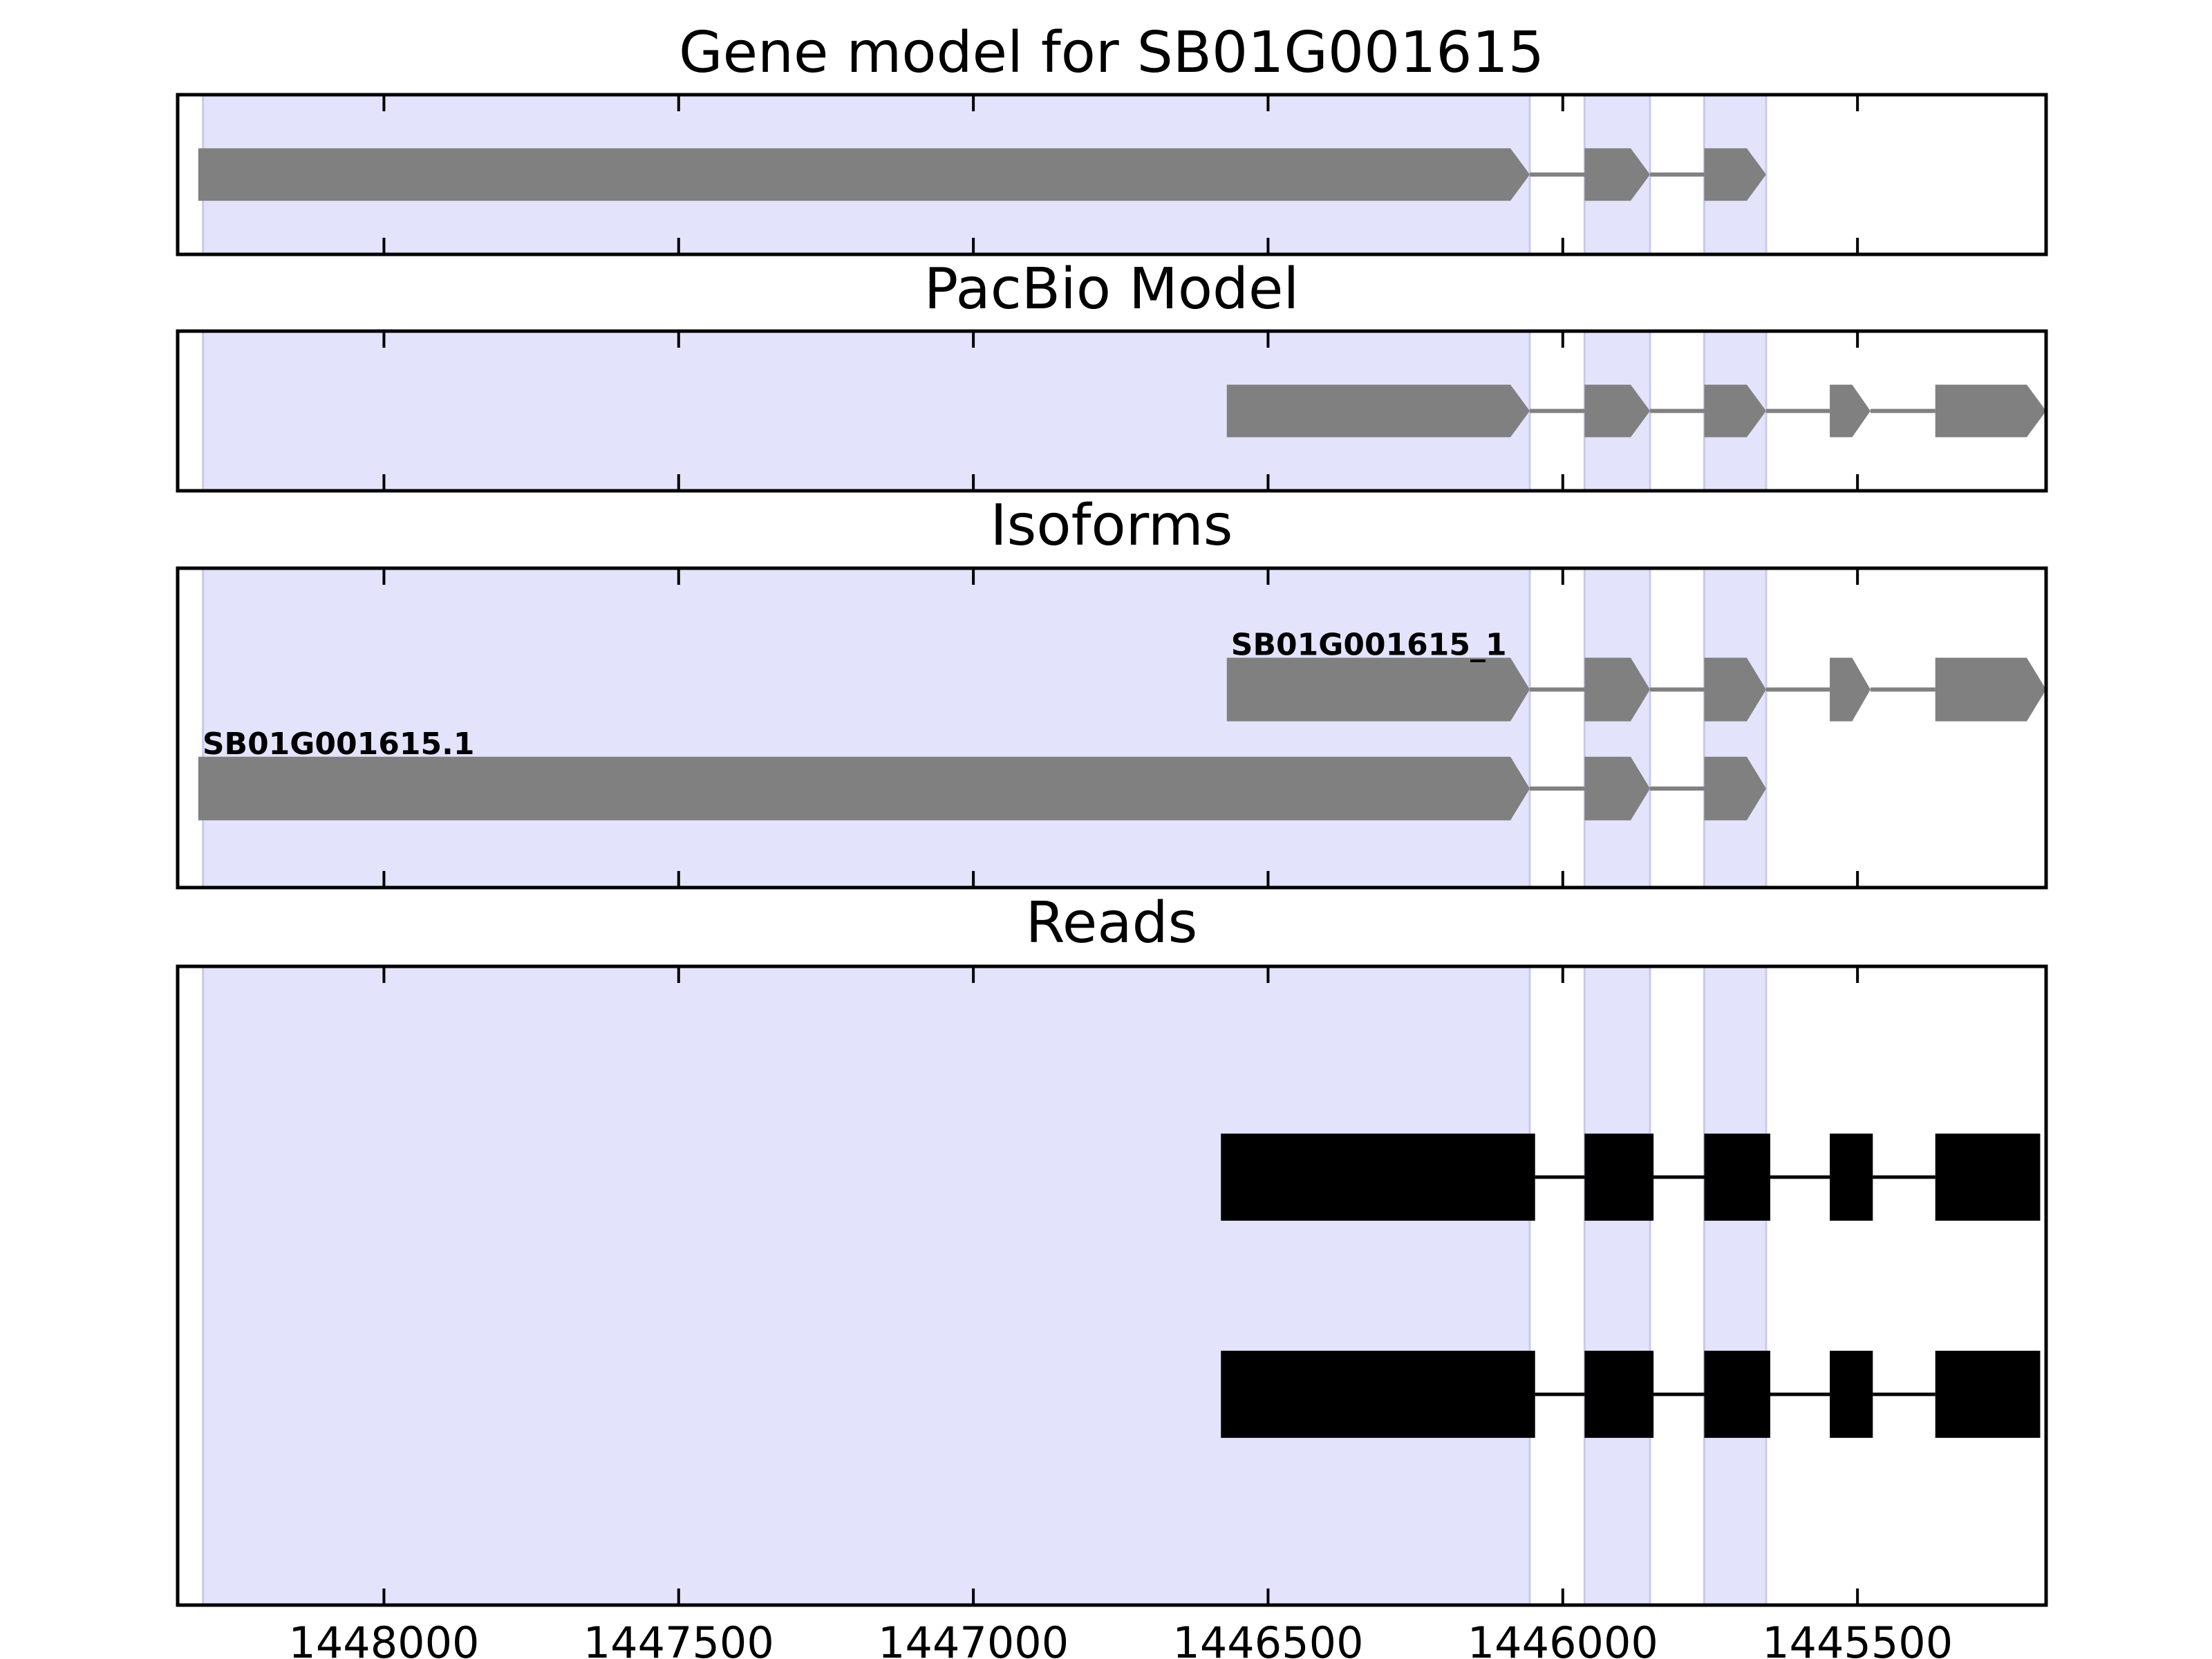  I want to click on panel-title-isoforms: Isoforms, so click(1112, 526).